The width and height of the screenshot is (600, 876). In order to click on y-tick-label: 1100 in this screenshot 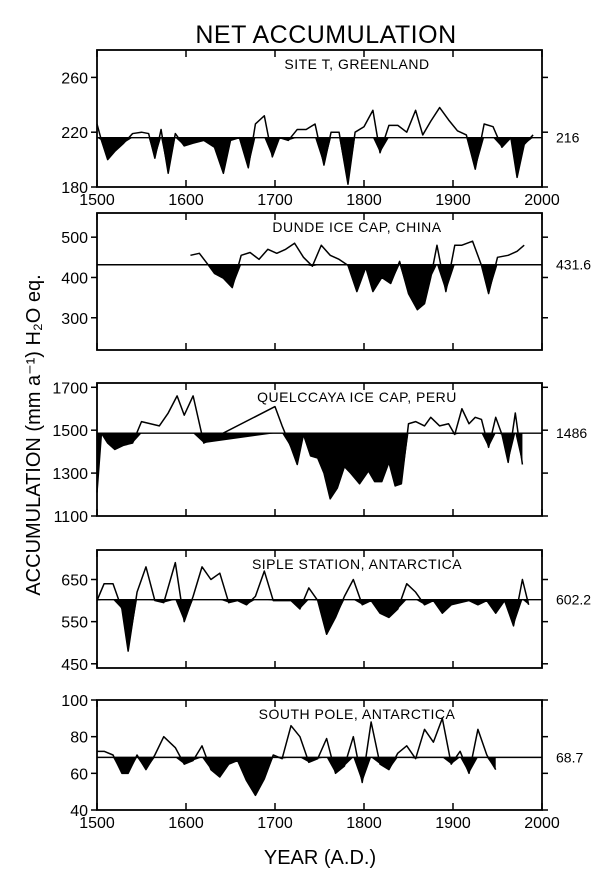, I will do `click(71, 517)`.